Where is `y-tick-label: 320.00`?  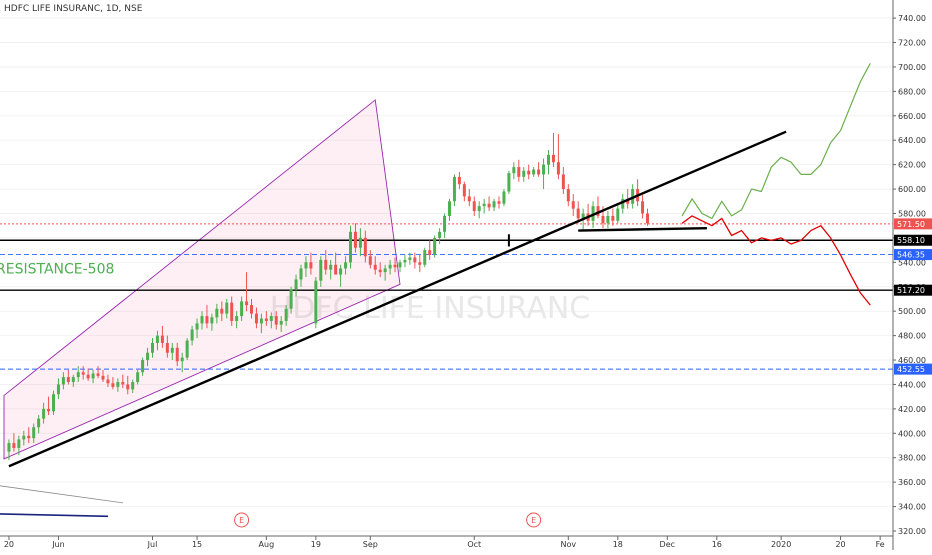
y-tick-label: 320.00 is located at coordinates (912, 531).